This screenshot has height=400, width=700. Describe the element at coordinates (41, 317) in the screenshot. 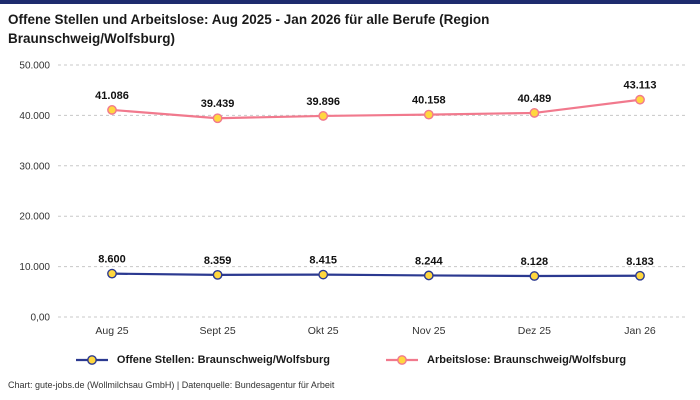

I see `svg-text: 0,00` at that location.